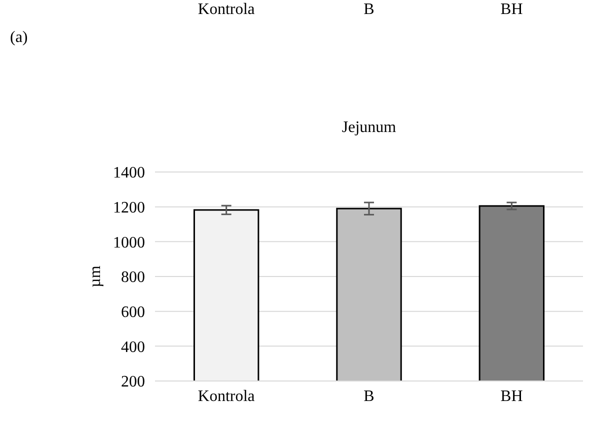 The height and width of the screenshot is (421, 603). I want to click on text: BH, so click(512, 9).